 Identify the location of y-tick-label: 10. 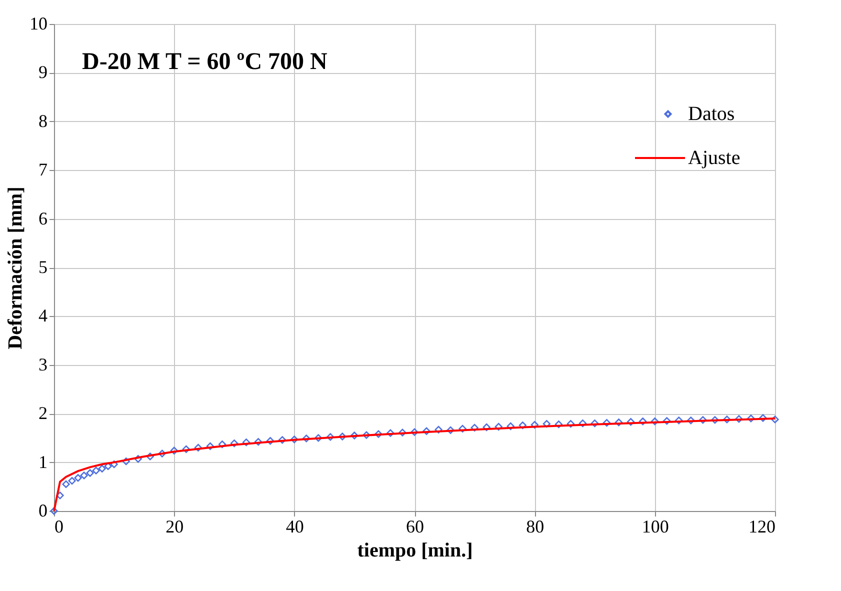
(39, 24).